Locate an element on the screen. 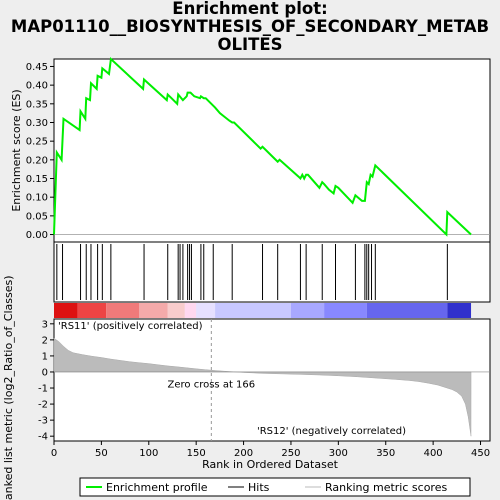 The height and width of the screenshot is (500, 500). metric-ytick-label: 3 is located at coordinates (45, 324).